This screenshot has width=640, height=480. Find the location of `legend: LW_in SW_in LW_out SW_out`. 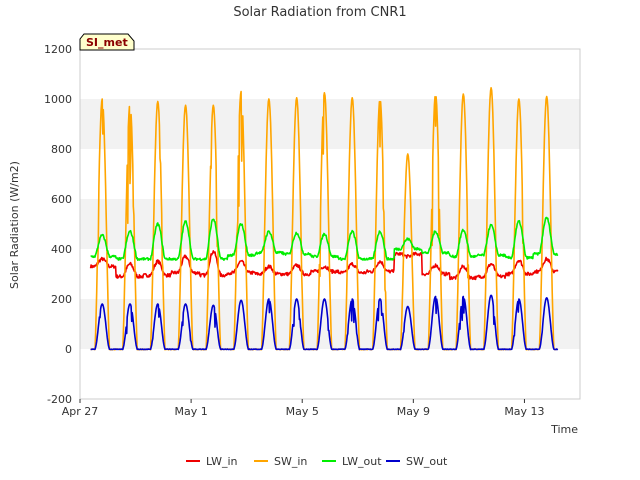

legend: LW_in SW_in LW_out SW_out is located at coordinates (317, 461).